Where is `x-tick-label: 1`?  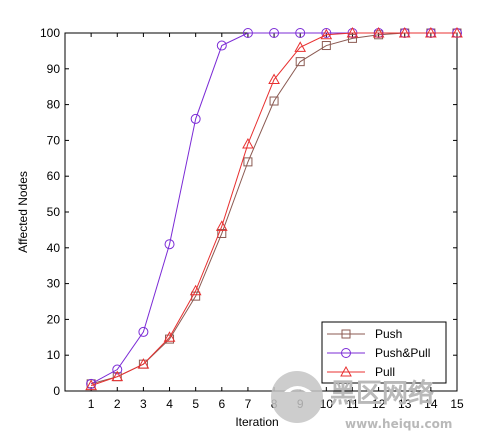 x-tick-label: 1 is located at coordinates (91, 404).